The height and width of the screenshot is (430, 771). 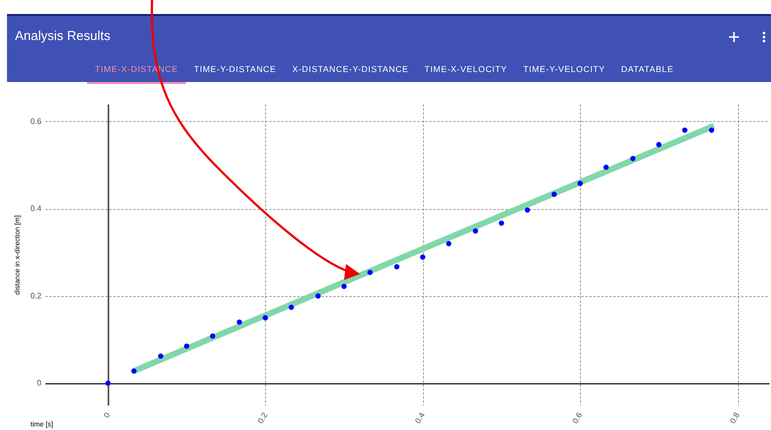 What do you see at coordinates (420, 418) in the screenshot?
I see `x-tick-label: 0.4` at bounding box center [420, 418].